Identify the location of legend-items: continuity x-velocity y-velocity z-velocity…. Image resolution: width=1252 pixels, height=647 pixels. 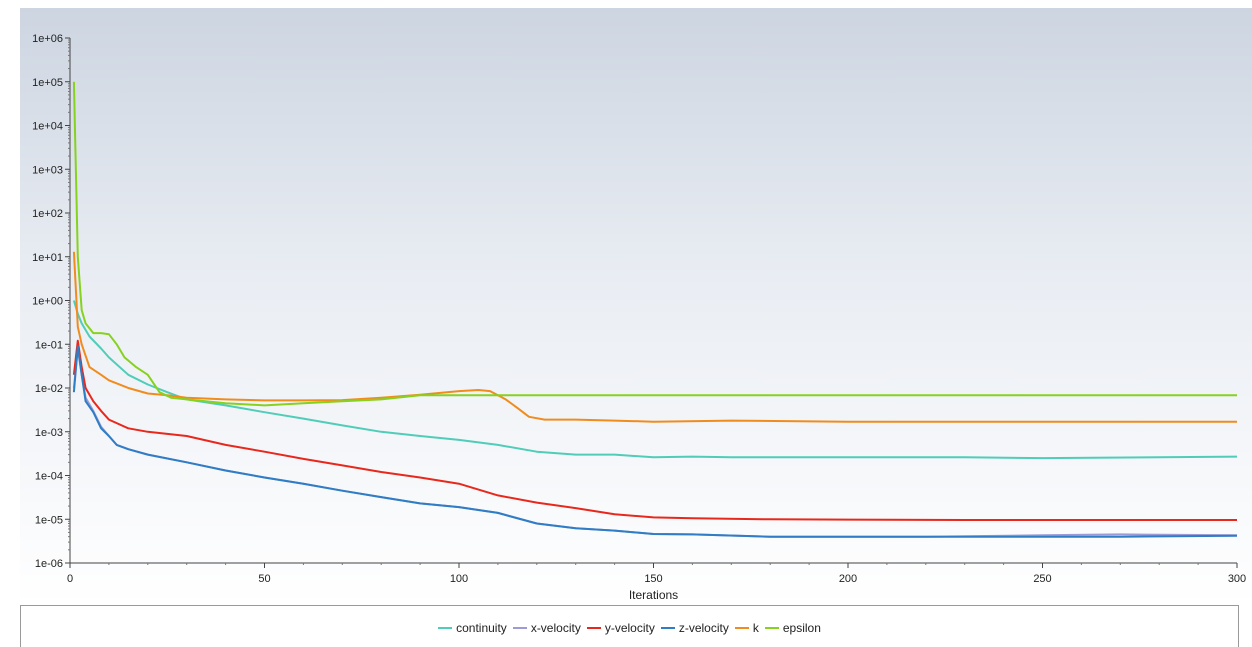
(629, 628).